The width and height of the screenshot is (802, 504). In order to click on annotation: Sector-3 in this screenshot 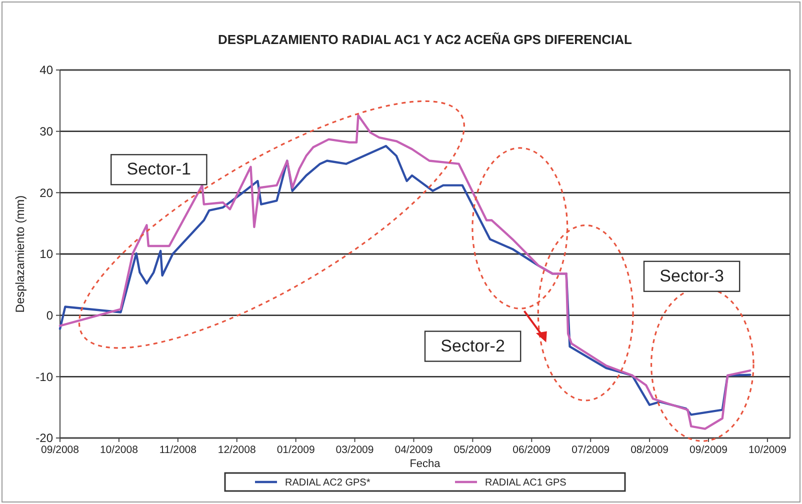, I will do `click(692, 276)`.